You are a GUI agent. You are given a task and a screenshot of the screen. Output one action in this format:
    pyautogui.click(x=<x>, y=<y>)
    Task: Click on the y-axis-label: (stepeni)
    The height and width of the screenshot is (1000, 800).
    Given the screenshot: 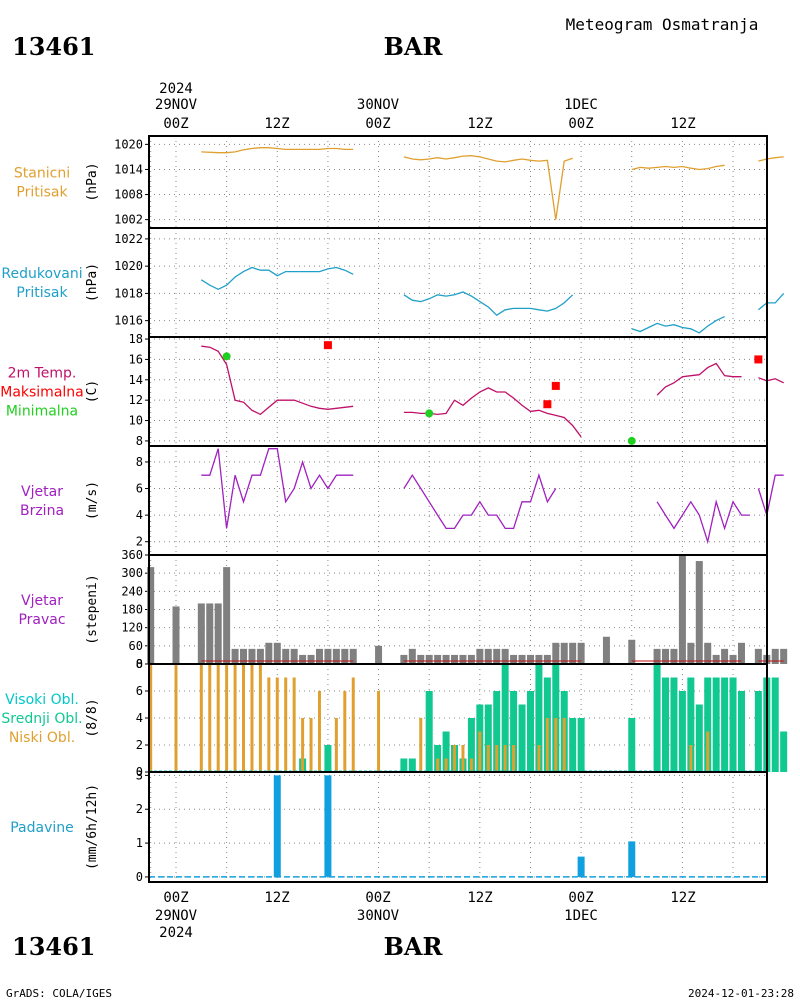 What is the action you would take?
    pyautogui.click(x=92, y=609)
    